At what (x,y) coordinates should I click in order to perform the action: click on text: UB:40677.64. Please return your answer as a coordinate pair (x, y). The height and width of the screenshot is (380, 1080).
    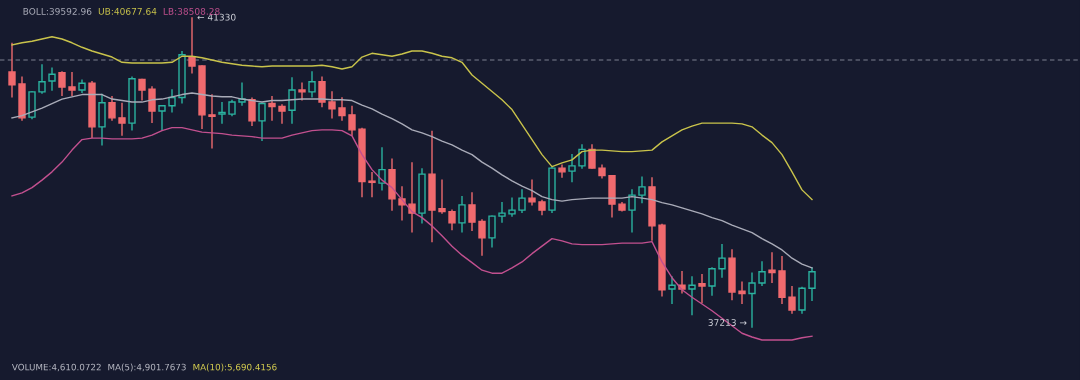
    Looking at the image, I should click on (127, 11).